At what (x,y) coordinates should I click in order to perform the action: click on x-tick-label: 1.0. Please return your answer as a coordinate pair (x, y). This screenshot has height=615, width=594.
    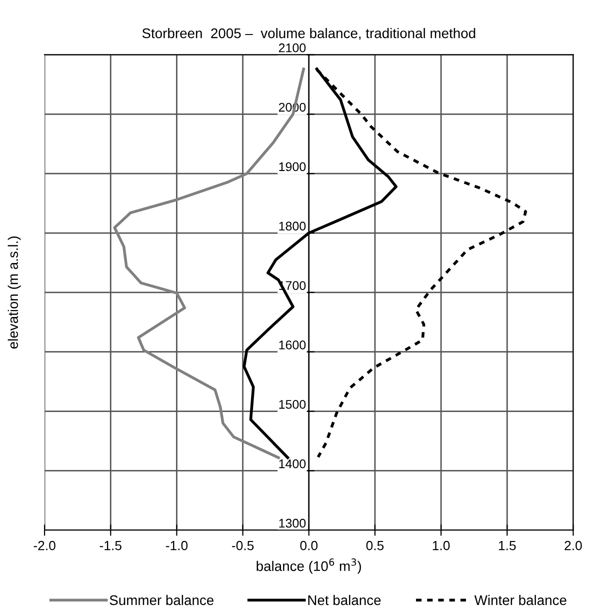
    Looking at the image, I should click on (441, 545).